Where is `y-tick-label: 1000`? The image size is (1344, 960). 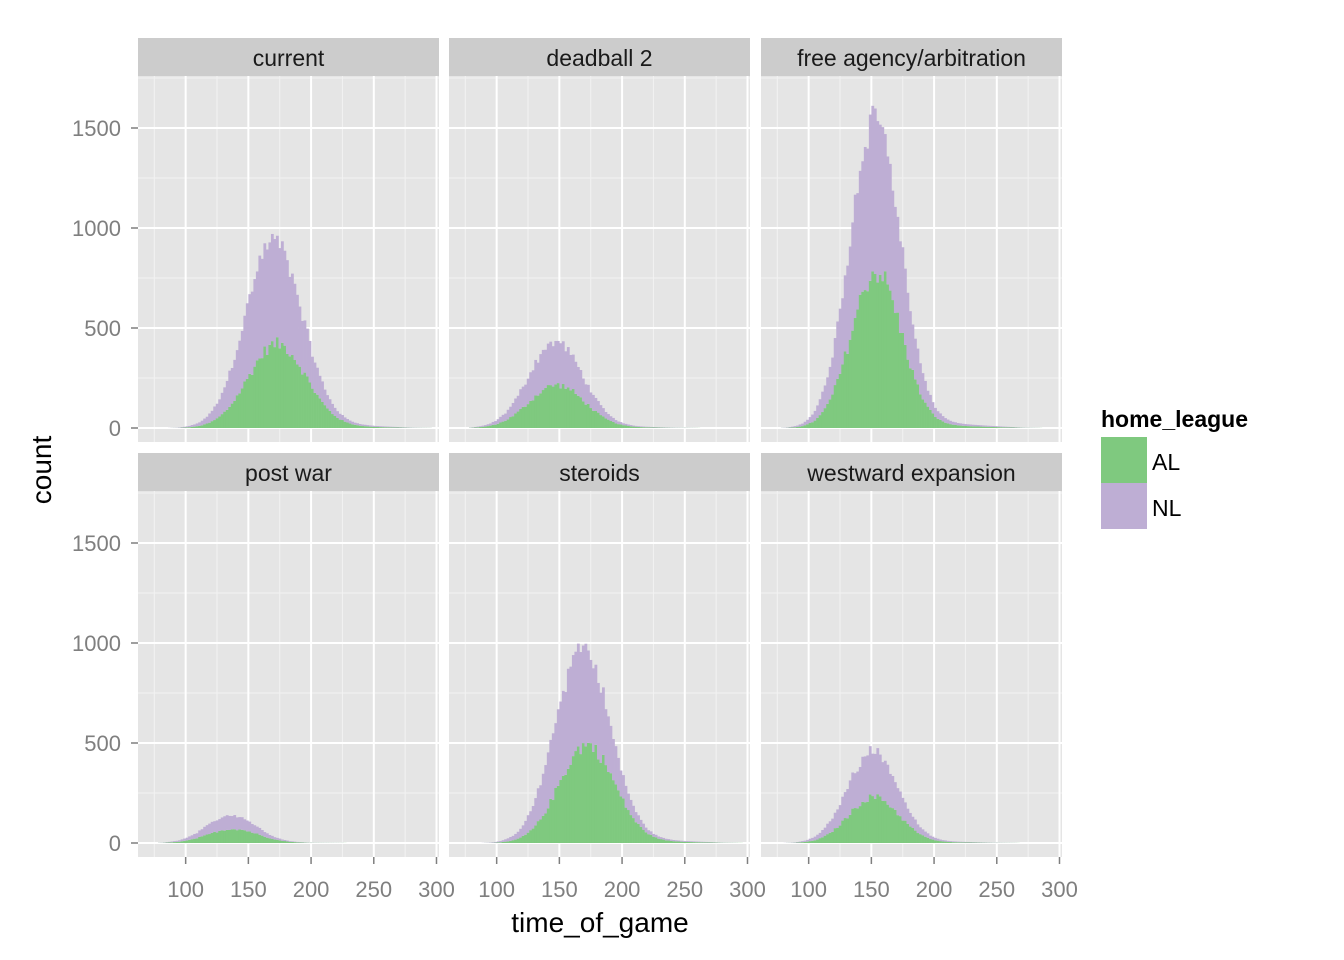 y-tick-label: 1000 is located at coordinates (96, 643).